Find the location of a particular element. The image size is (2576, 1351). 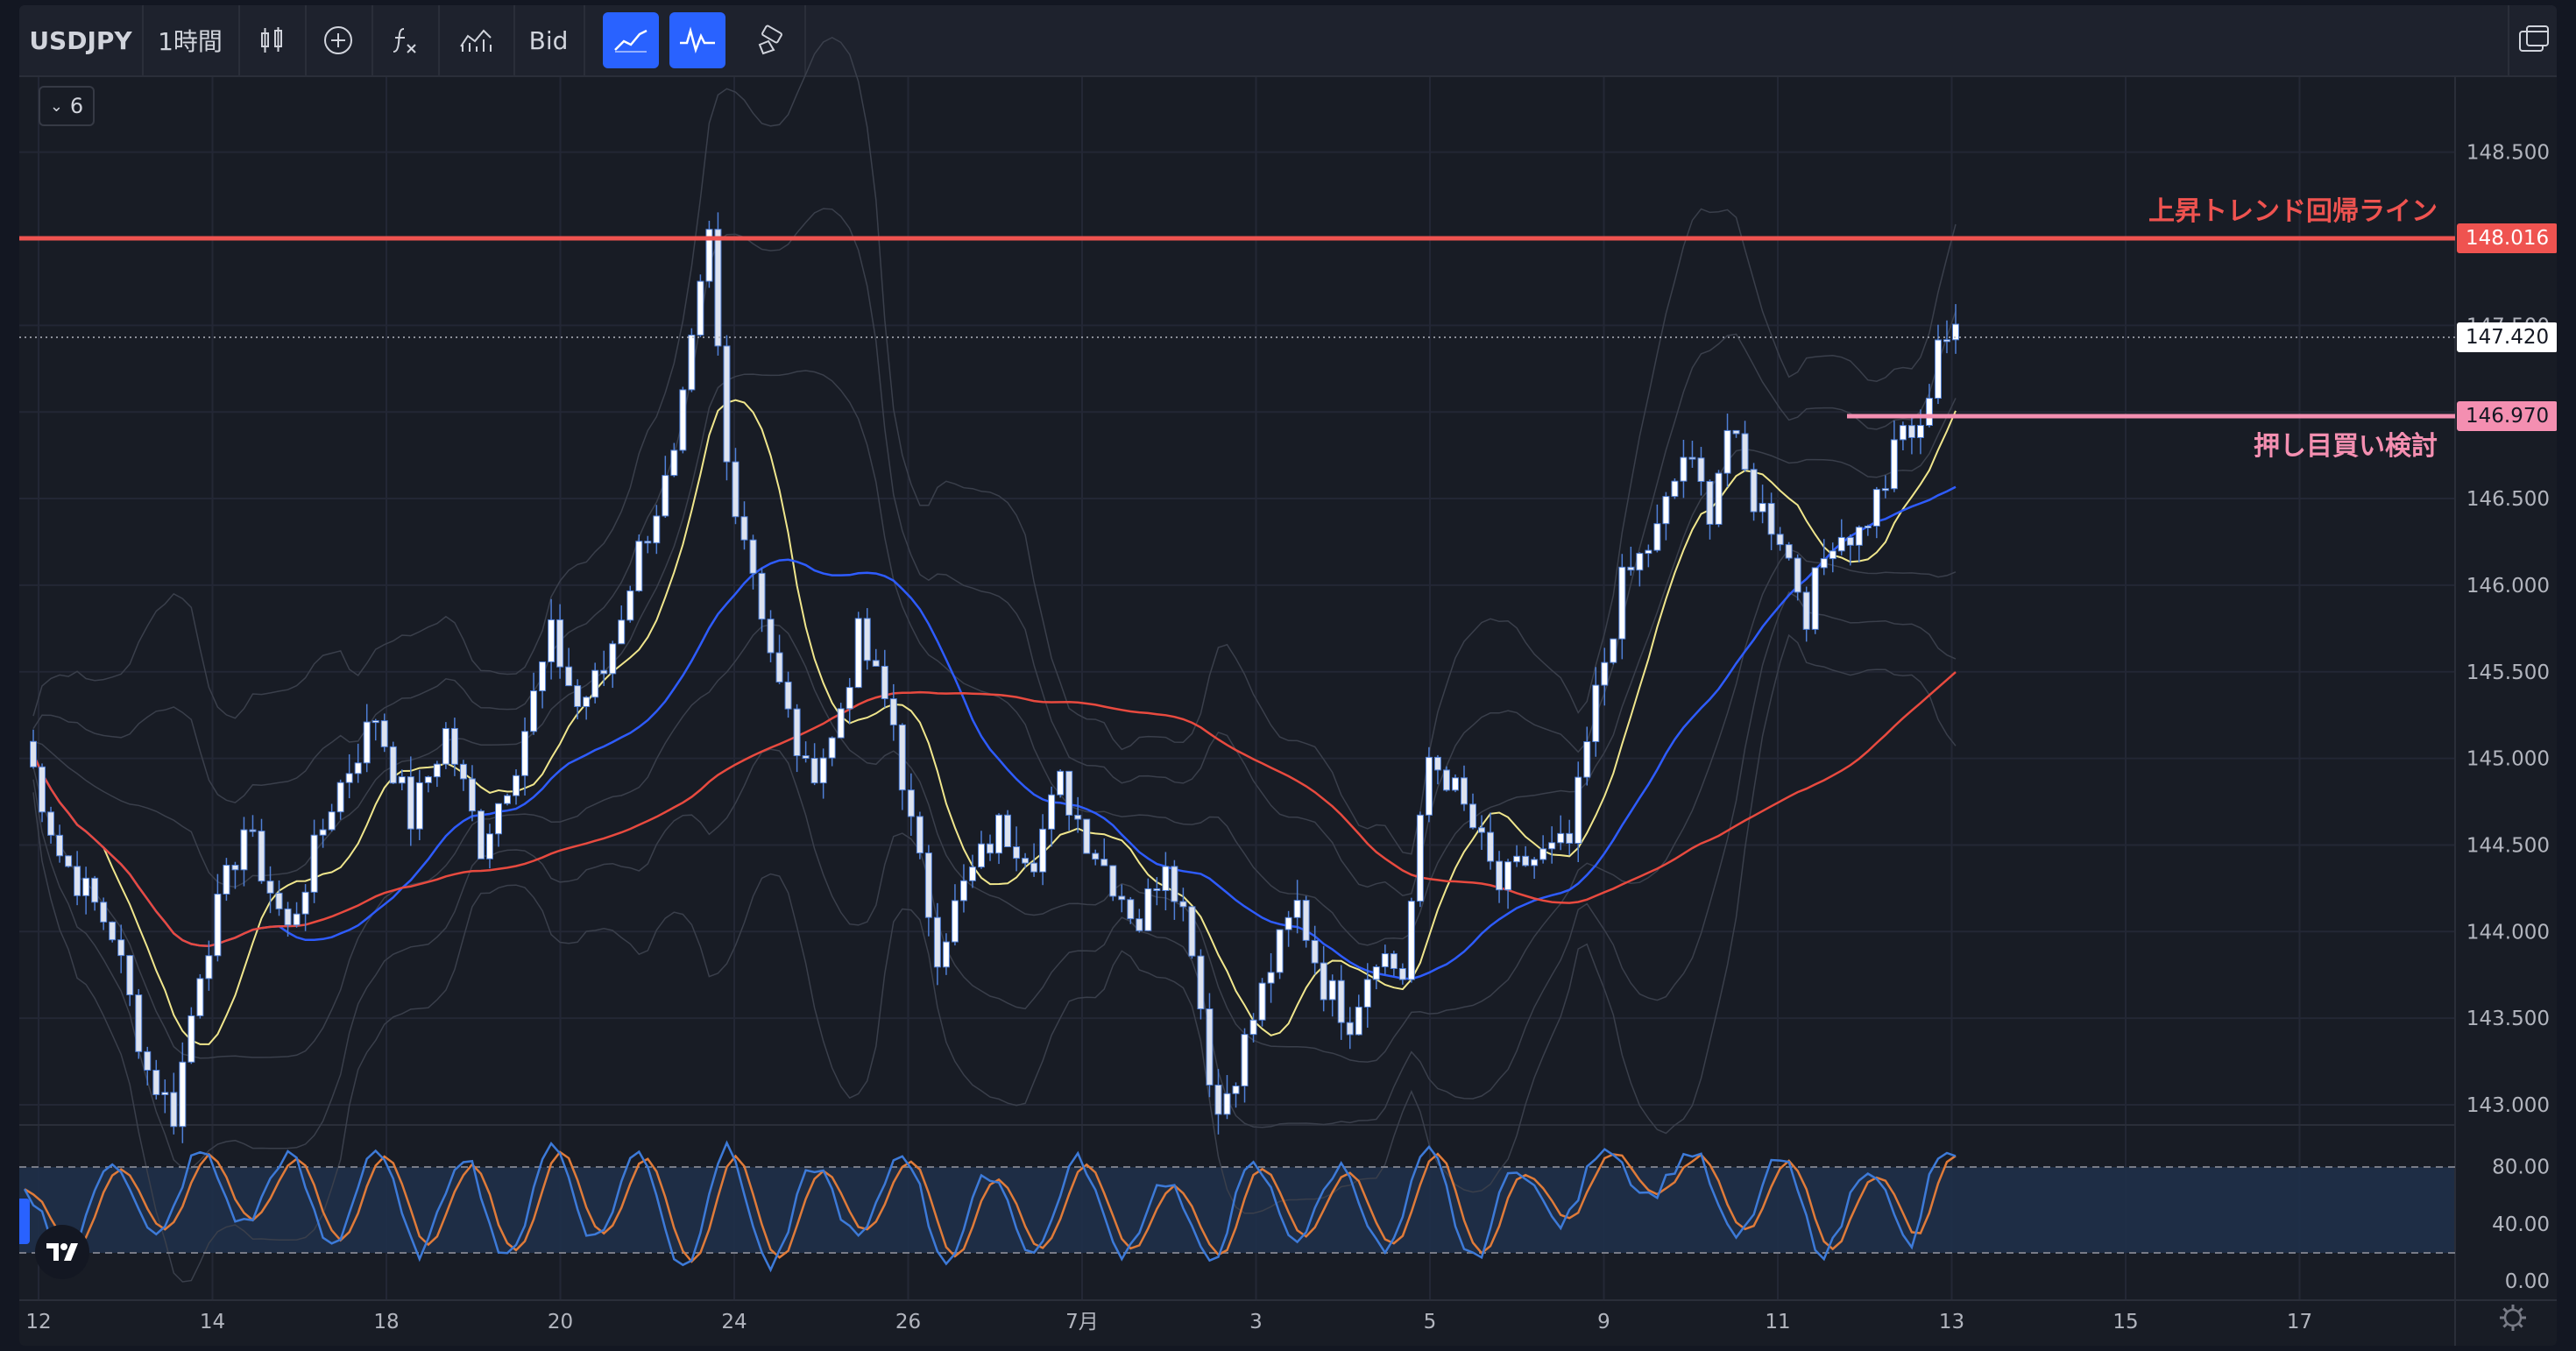

gear-icon is located at coordinates (2513, 1318).